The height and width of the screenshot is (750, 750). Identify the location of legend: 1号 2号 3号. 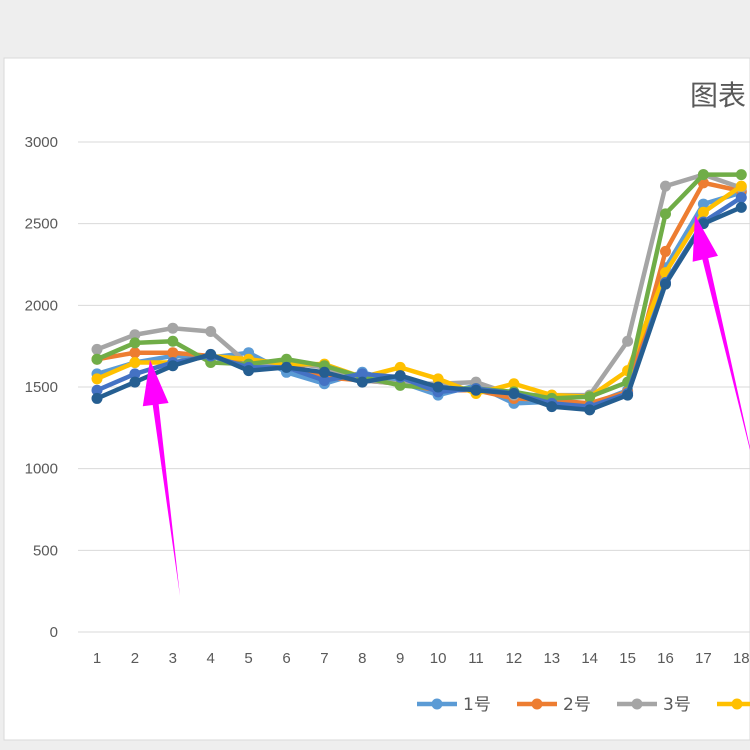
(583, 705).